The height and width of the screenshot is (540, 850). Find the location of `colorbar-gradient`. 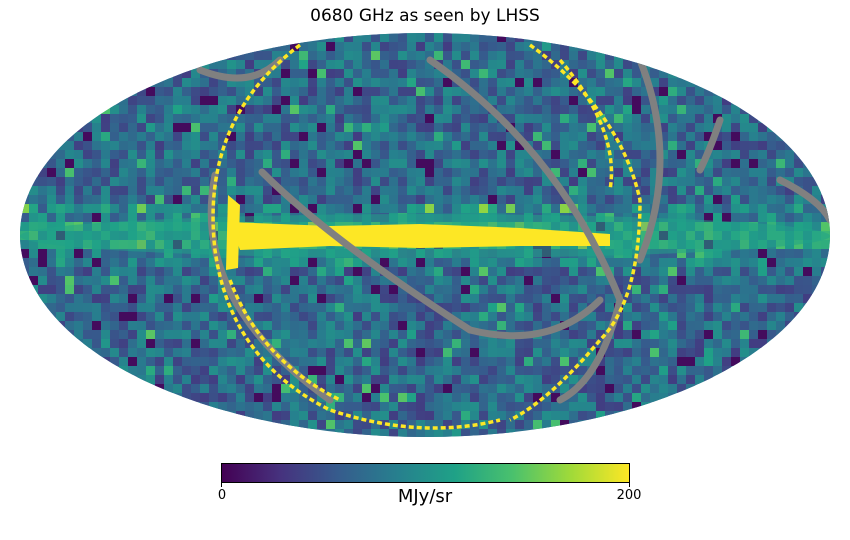

colorbar-gradient is located at coordinates (425, 473).